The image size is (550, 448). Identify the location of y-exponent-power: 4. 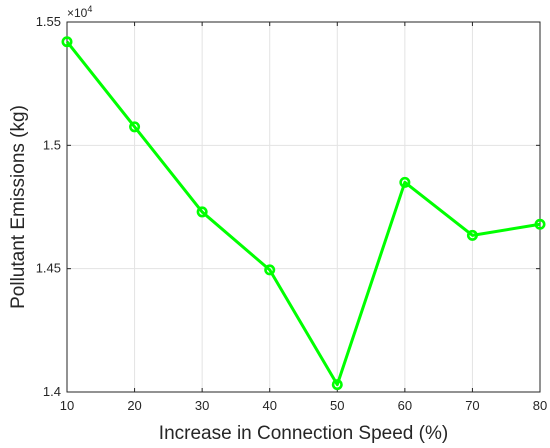
(89, 9).